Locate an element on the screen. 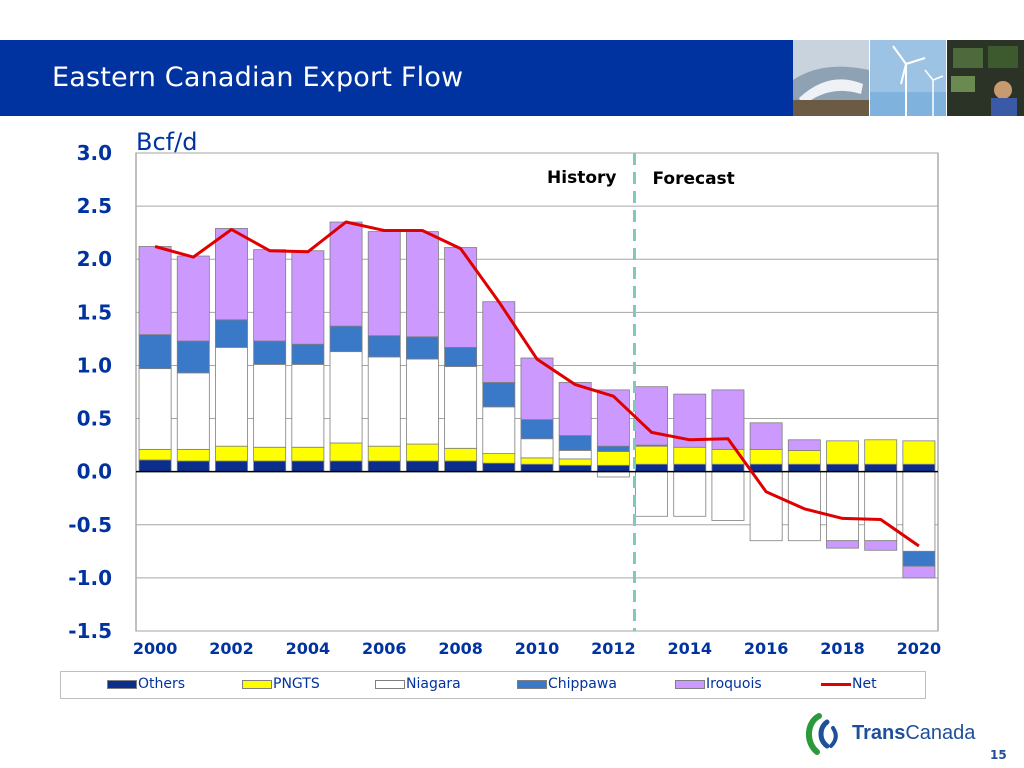 This screenshot has height=768, width=1024. x-tick-label: 2012 is located at coordinates (613, 648).